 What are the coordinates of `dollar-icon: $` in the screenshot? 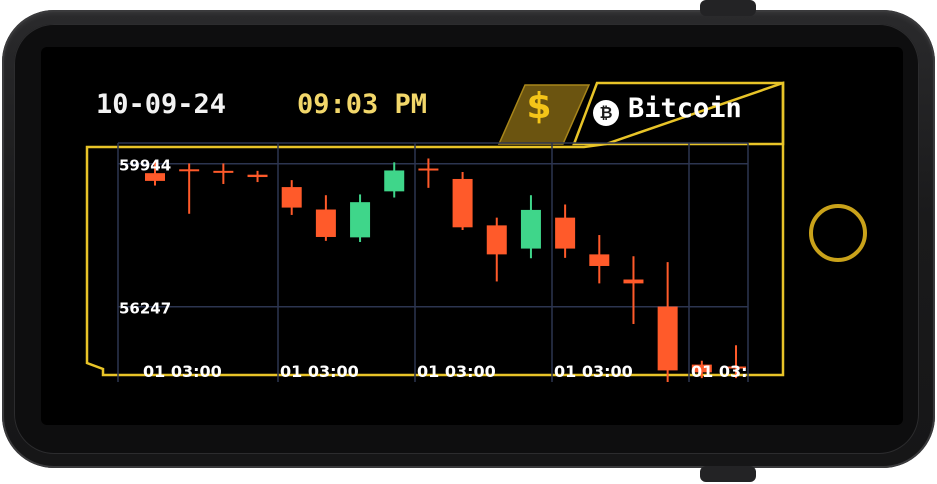 It's located at (539, 106).